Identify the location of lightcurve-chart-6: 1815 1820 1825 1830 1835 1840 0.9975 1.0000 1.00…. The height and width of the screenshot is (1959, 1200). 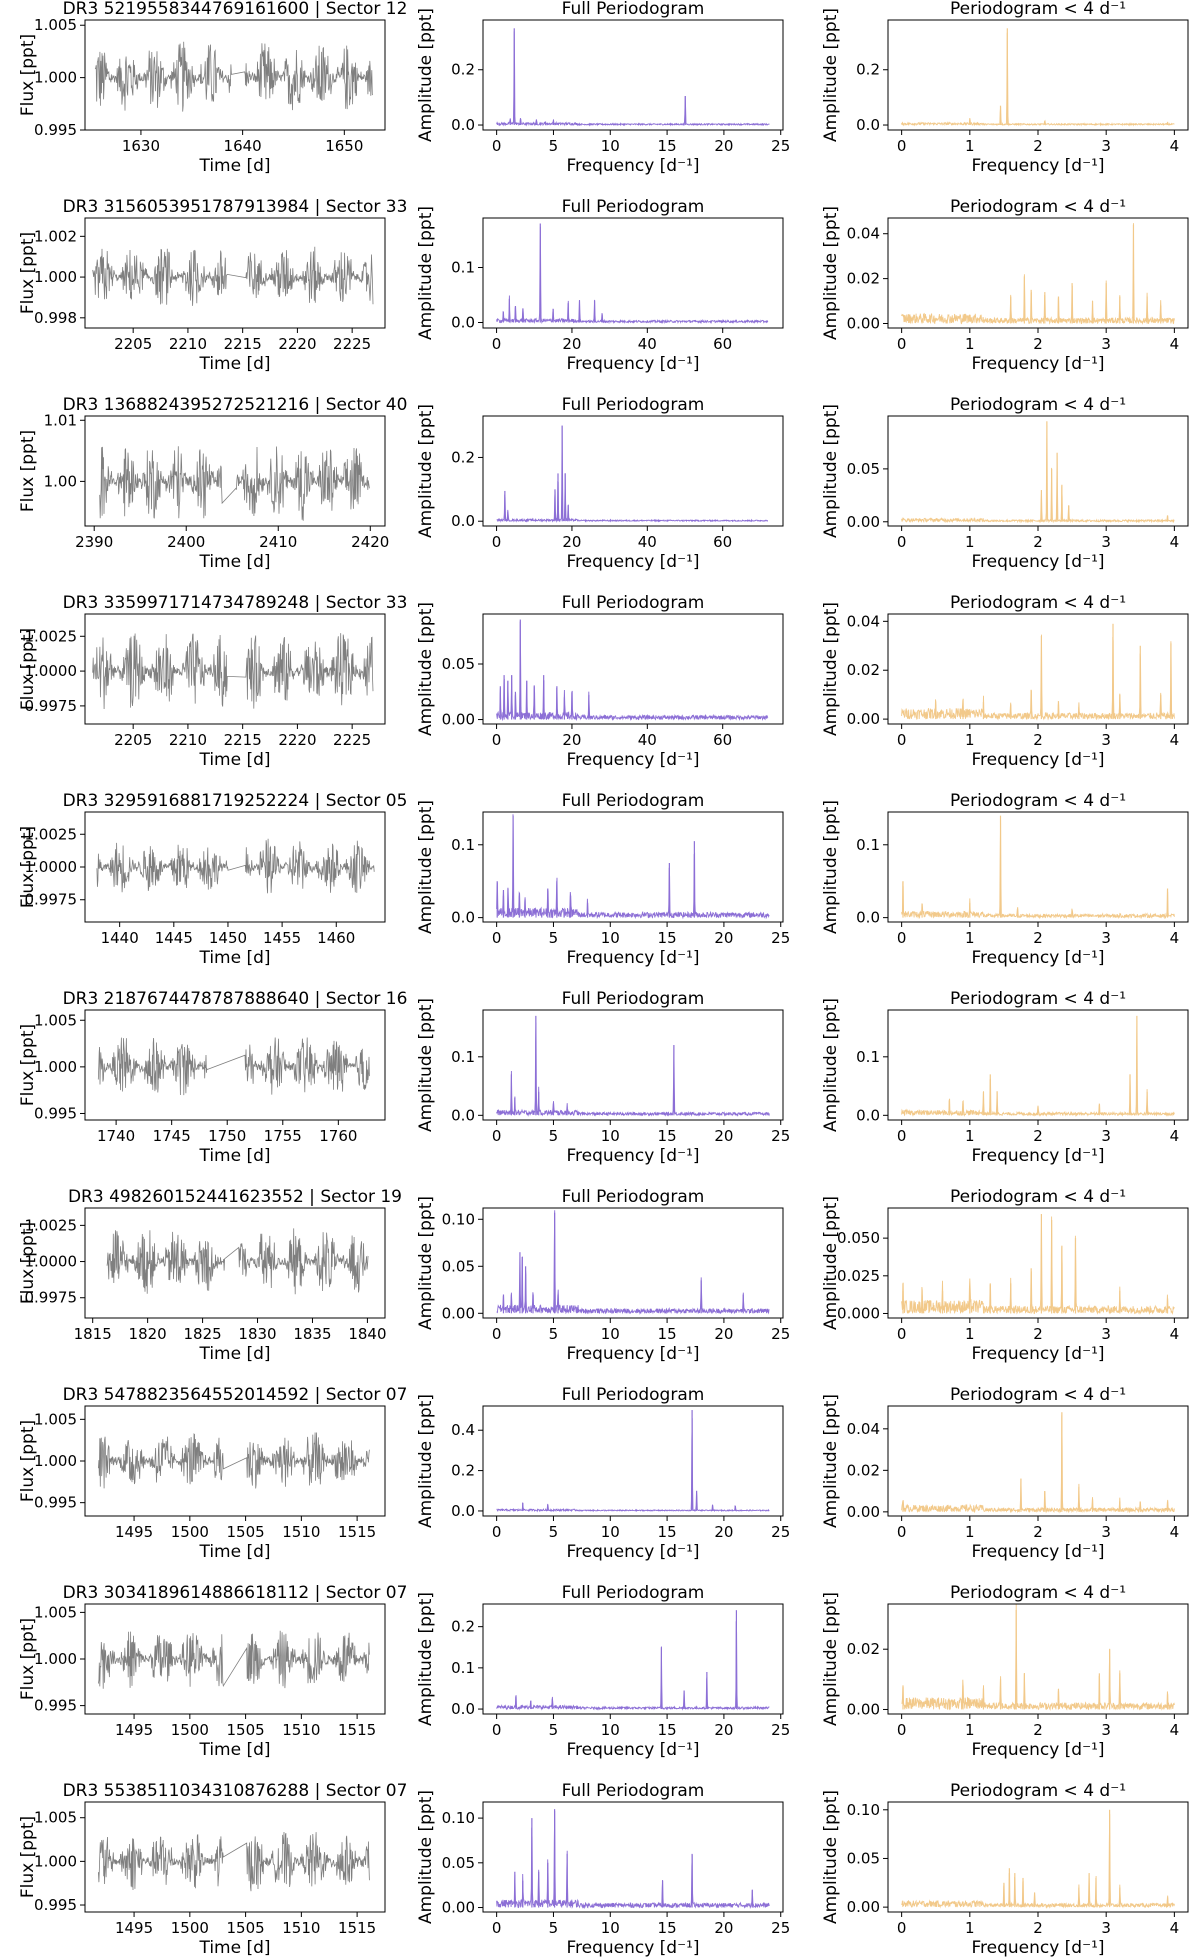
(210, 1275).